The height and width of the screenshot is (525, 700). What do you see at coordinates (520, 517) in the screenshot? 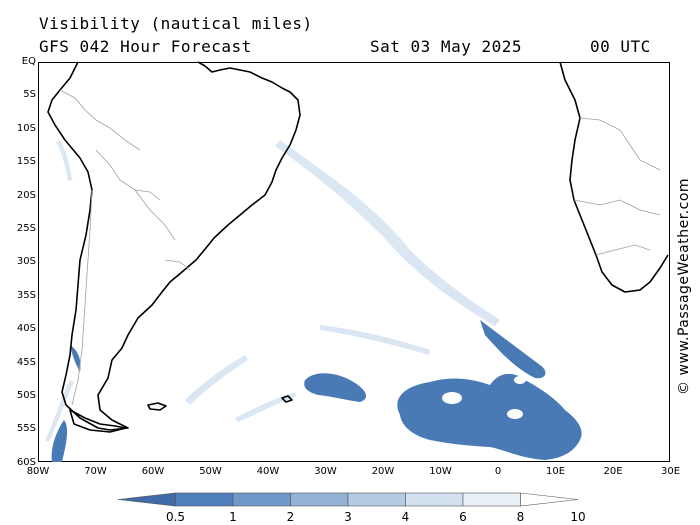
I see `colorbar-label: 8` at bounding box center [520, 517].